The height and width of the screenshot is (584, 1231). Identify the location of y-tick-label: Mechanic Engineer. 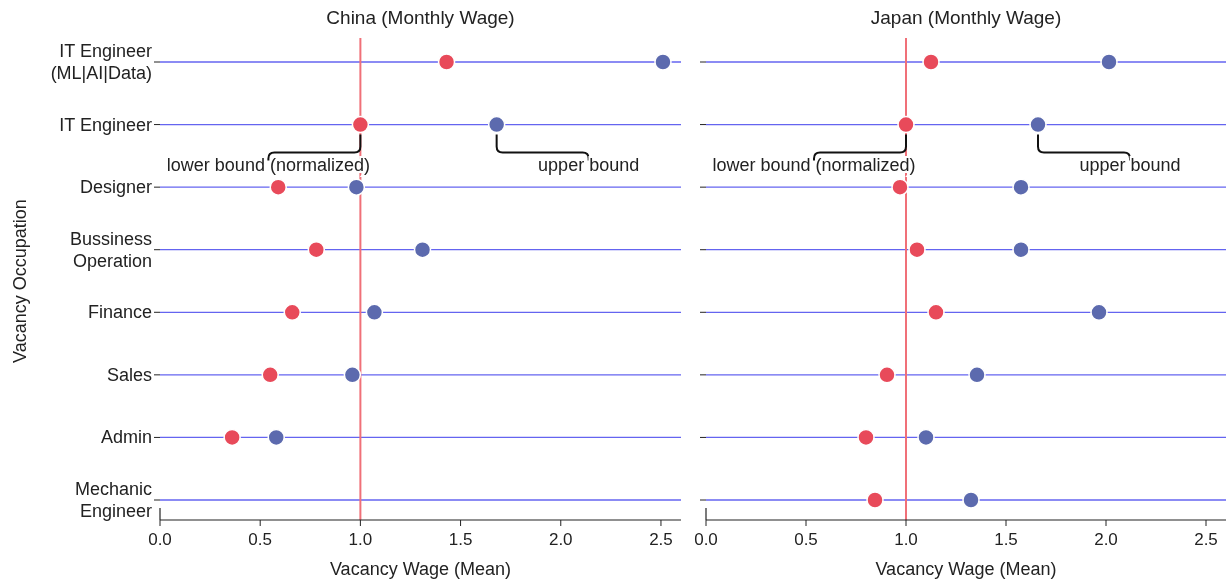
(113, 500).